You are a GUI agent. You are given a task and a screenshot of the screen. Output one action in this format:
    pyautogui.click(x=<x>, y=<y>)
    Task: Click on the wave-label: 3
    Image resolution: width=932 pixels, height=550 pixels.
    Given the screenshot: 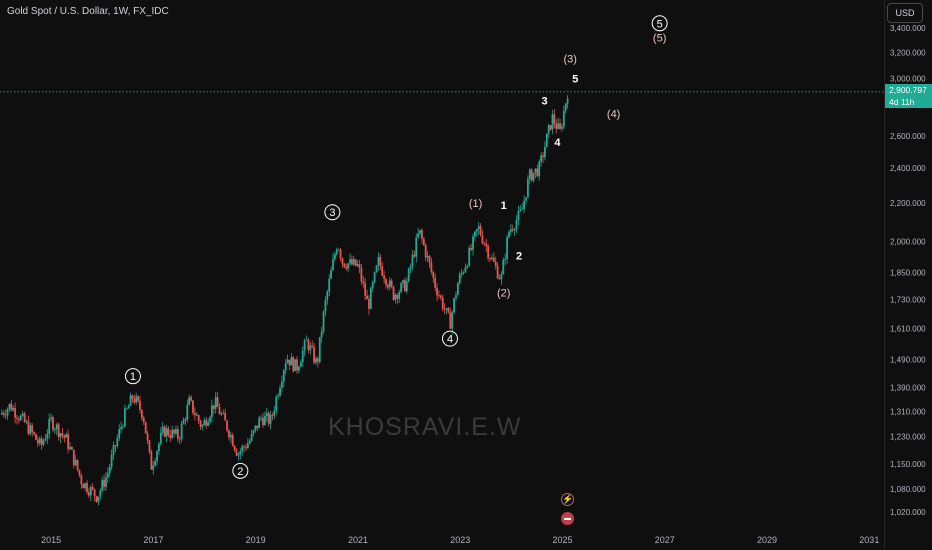 What is the action you would take?
    pyautogui.click(x=545, y=101)
    